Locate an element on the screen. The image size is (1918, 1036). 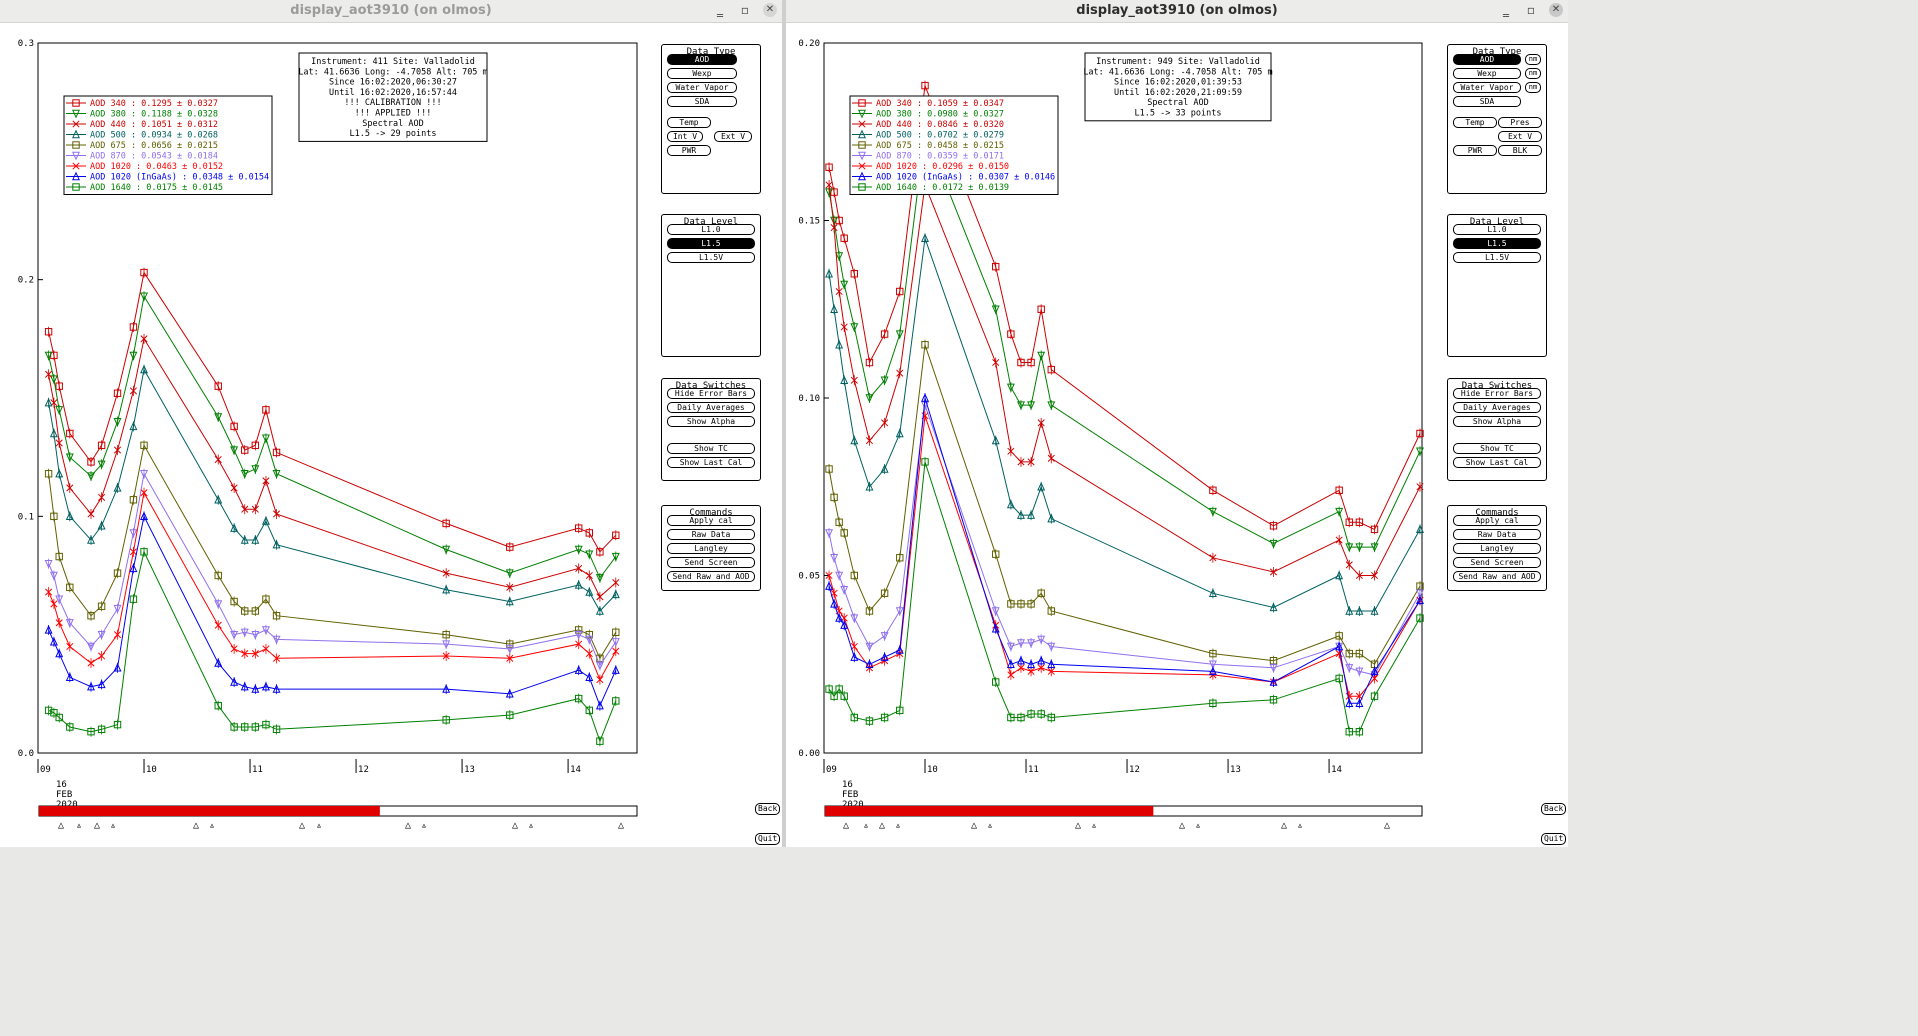
btn-blk: BLK is located at coordinates (1520, 150).